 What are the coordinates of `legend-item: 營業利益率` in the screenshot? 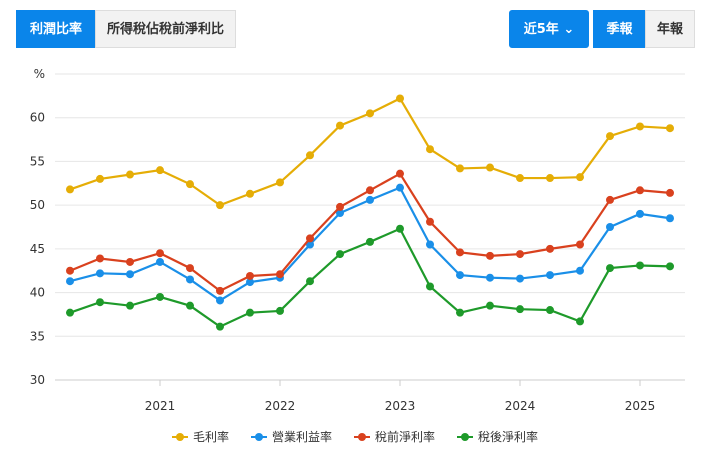 It's located at (291, 436).